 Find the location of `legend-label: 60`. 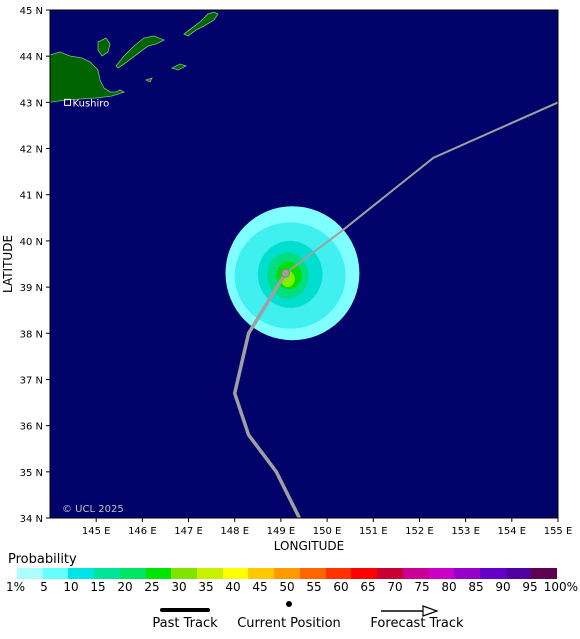

legend-label: 60 is located at coordinates (341, 587).